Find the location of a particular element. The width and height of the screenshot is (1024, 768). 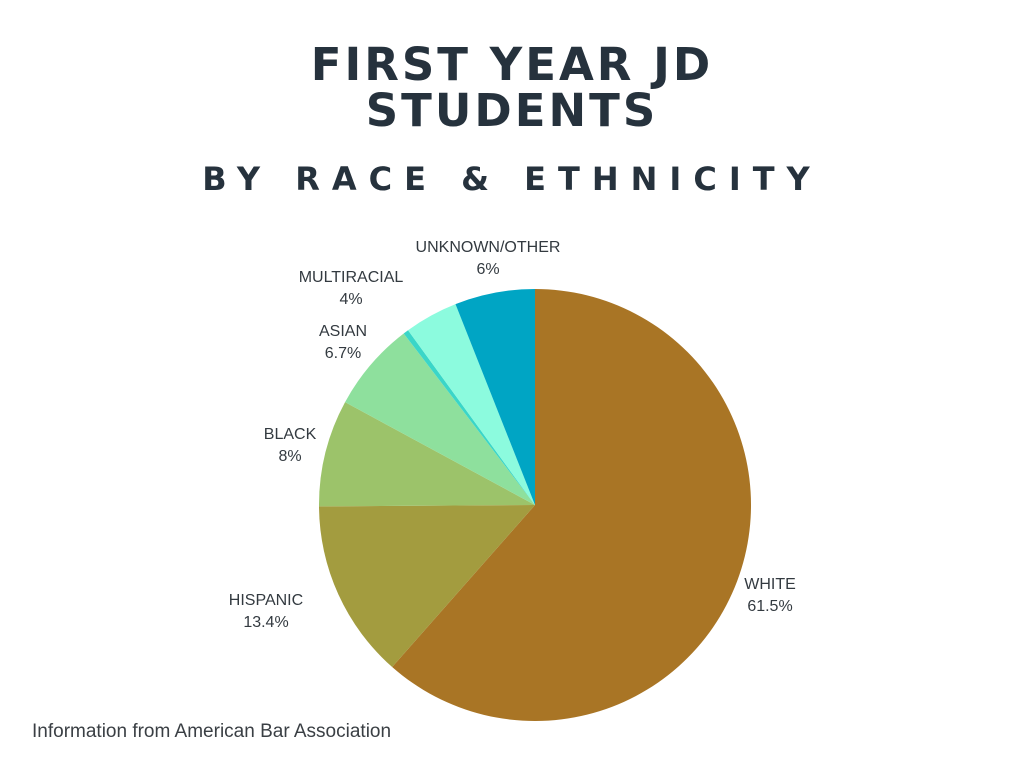

pie-slice-asian is located at coordinates (440, 419).